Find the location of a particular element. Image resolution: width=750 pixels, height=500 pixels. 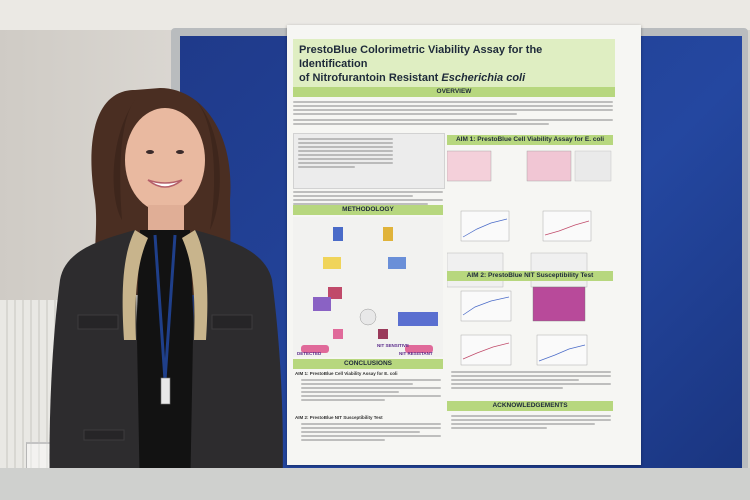

label-box is located at coordinates (418, 319).